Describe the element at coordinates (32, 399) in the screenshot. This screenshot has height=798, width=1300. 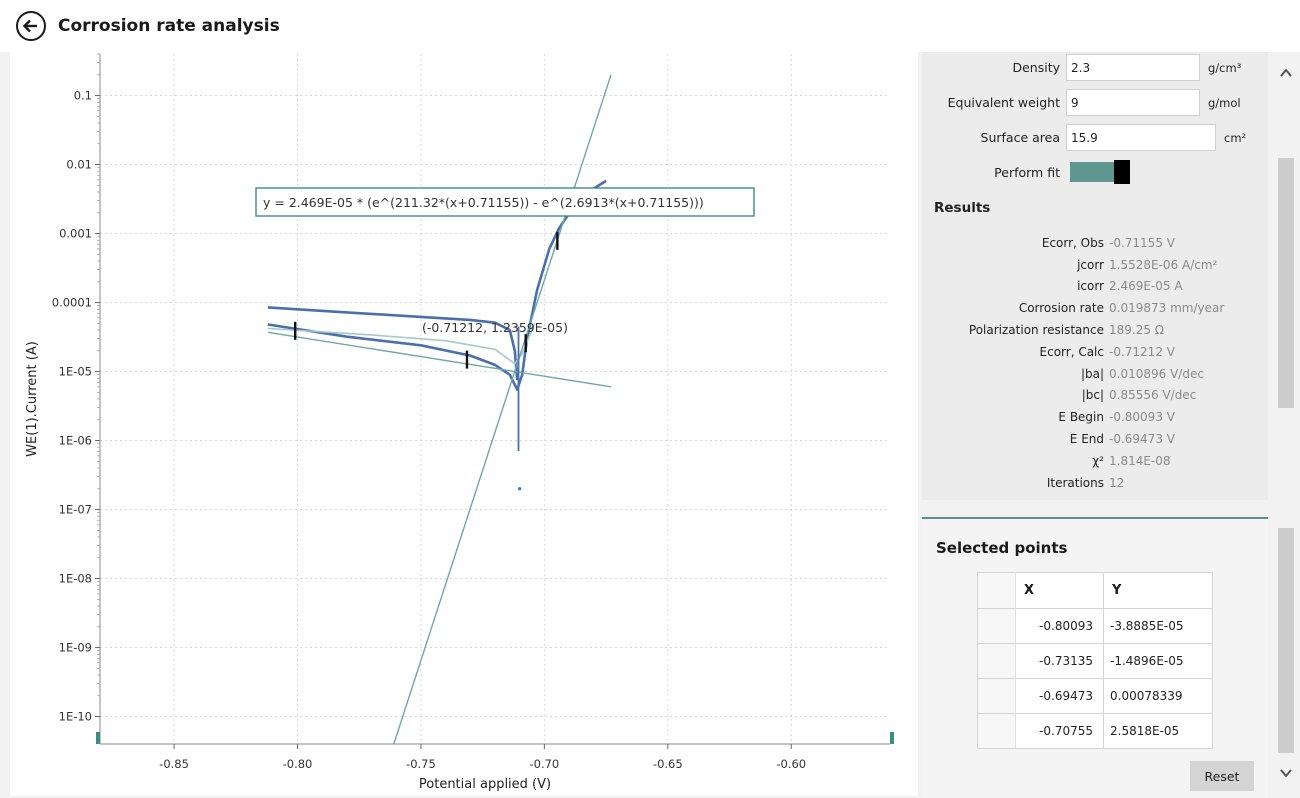
I see `y-axis-title: WE(1).Current (A)` at that location.